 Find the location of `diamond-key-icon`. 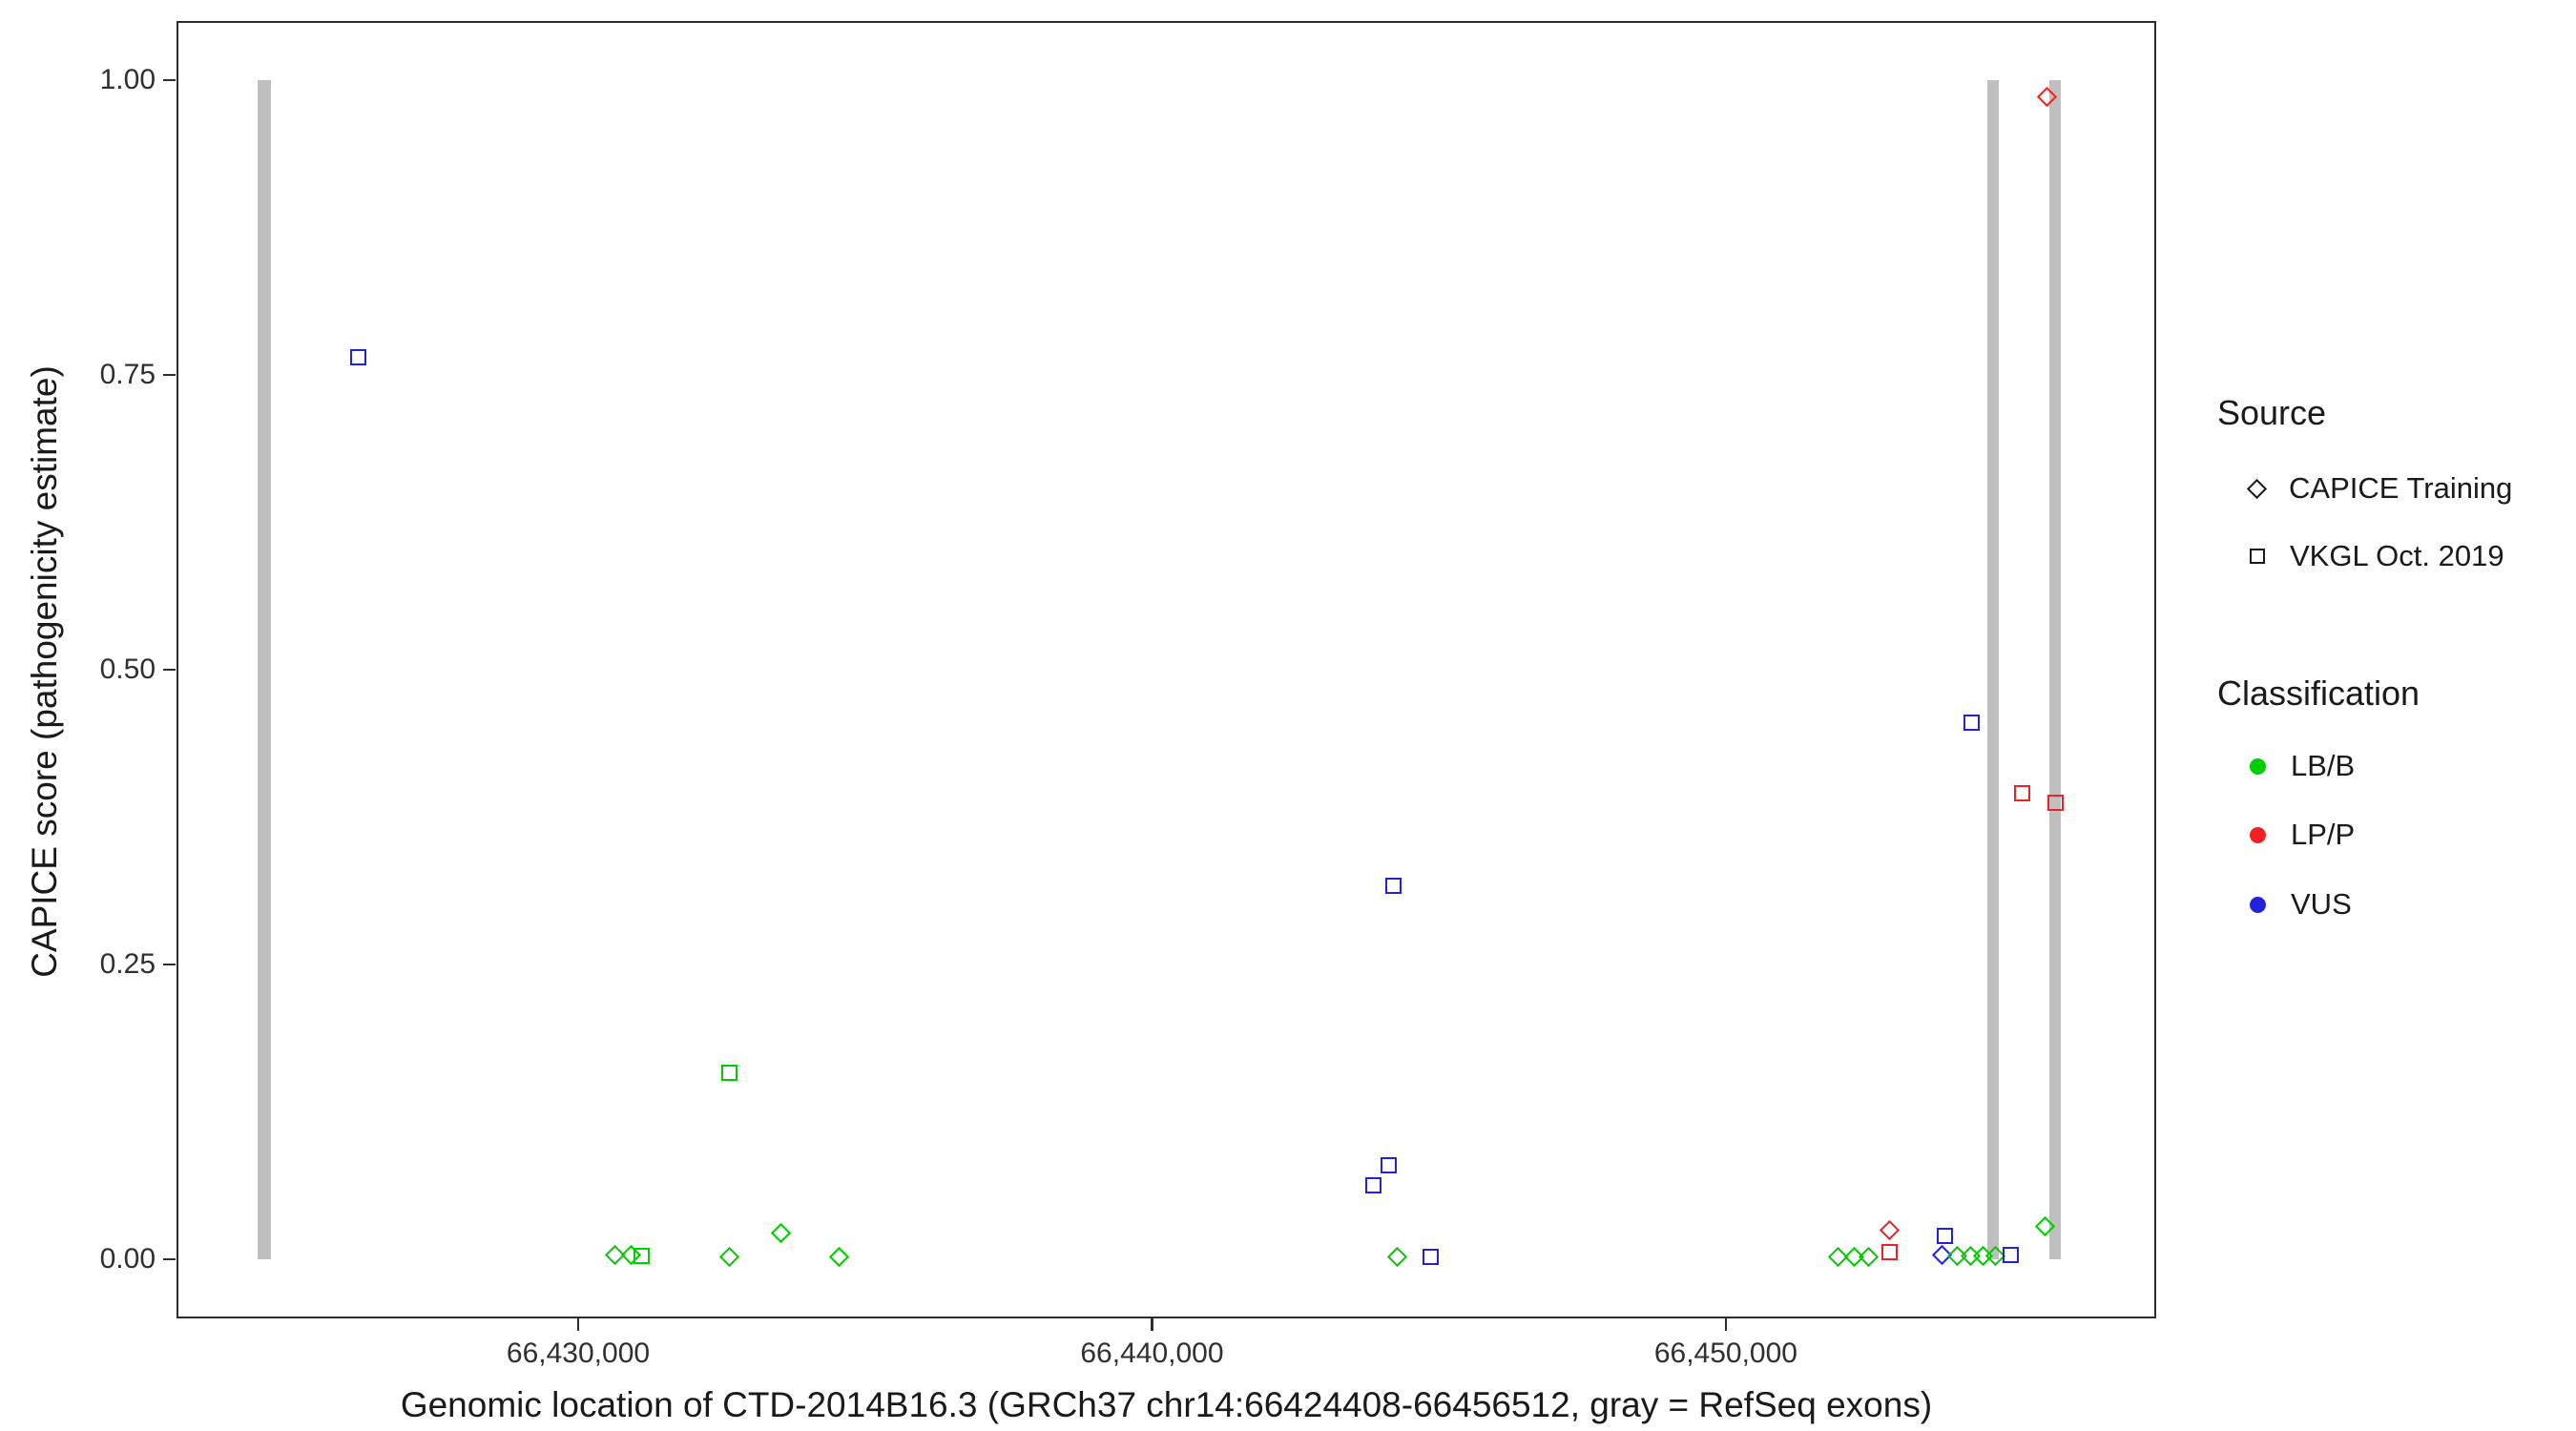

diamond-key-icon is located at coordinates (2257, 489).